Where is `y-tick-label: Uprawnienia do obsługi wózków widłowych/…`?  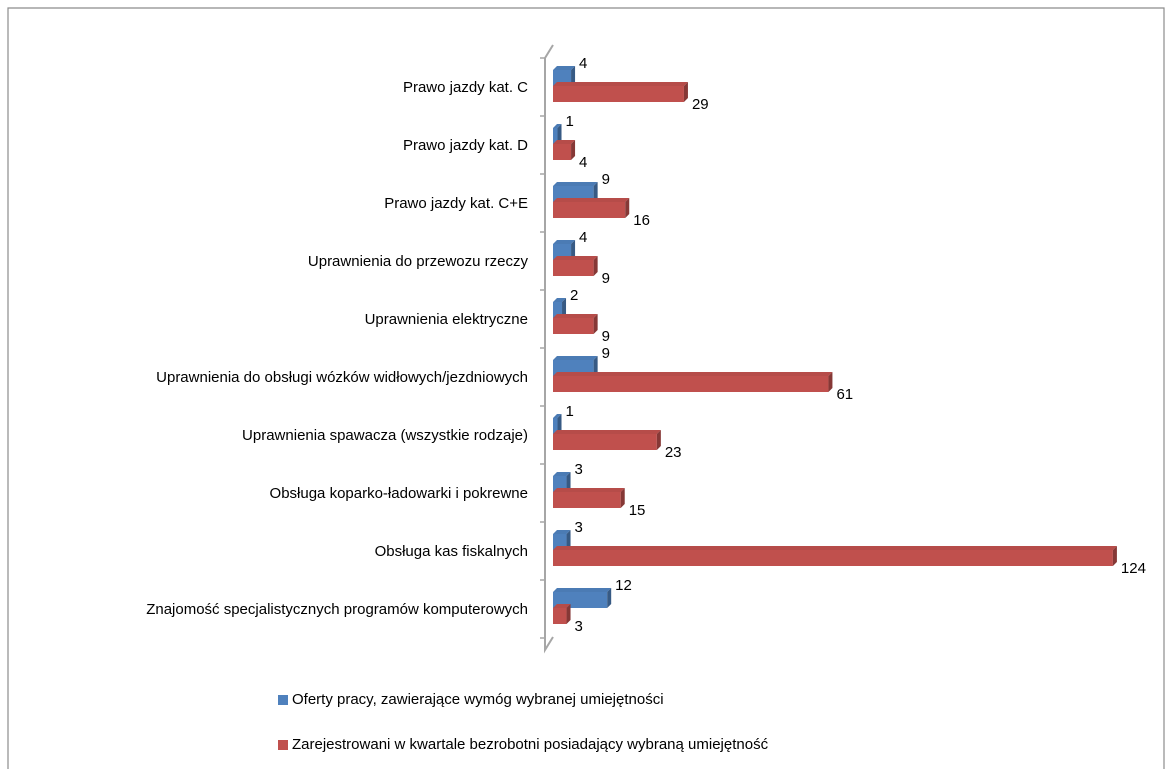
y-tick-label: Uprawnienia do obsługi wózków widłowych/… is located at coordinates (342, 377).